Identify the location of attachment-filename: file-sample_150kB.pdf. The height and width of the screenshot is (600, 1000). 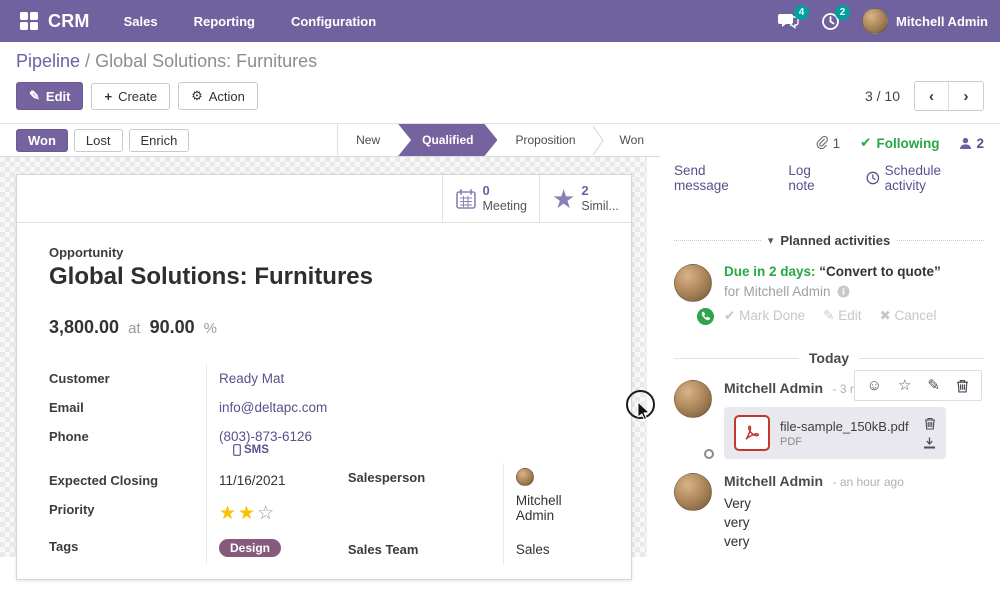
(844, 426).